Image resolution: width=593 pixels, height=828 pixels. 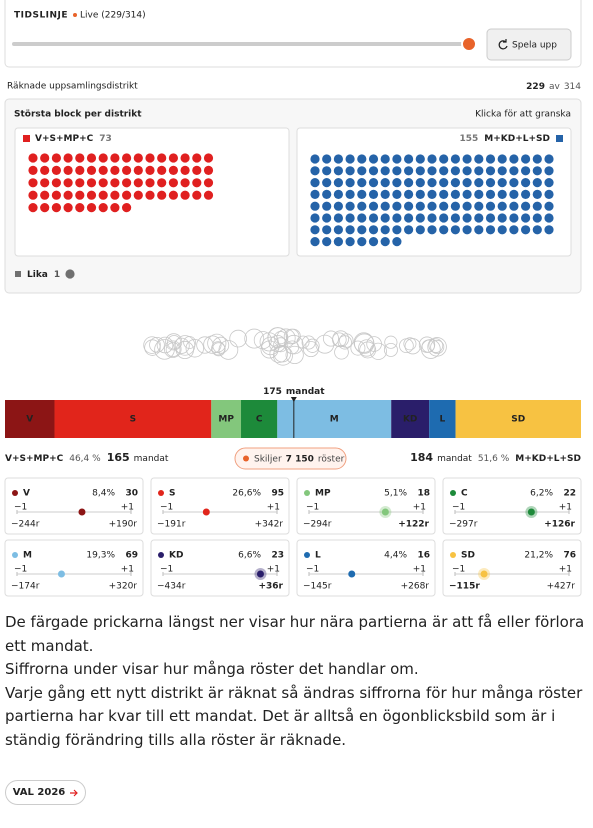 What do you see at coordinates (523, 115) in the screenshot?
I see `blocks-hint: Klicka för att granska` at bounding box center [523, 115].